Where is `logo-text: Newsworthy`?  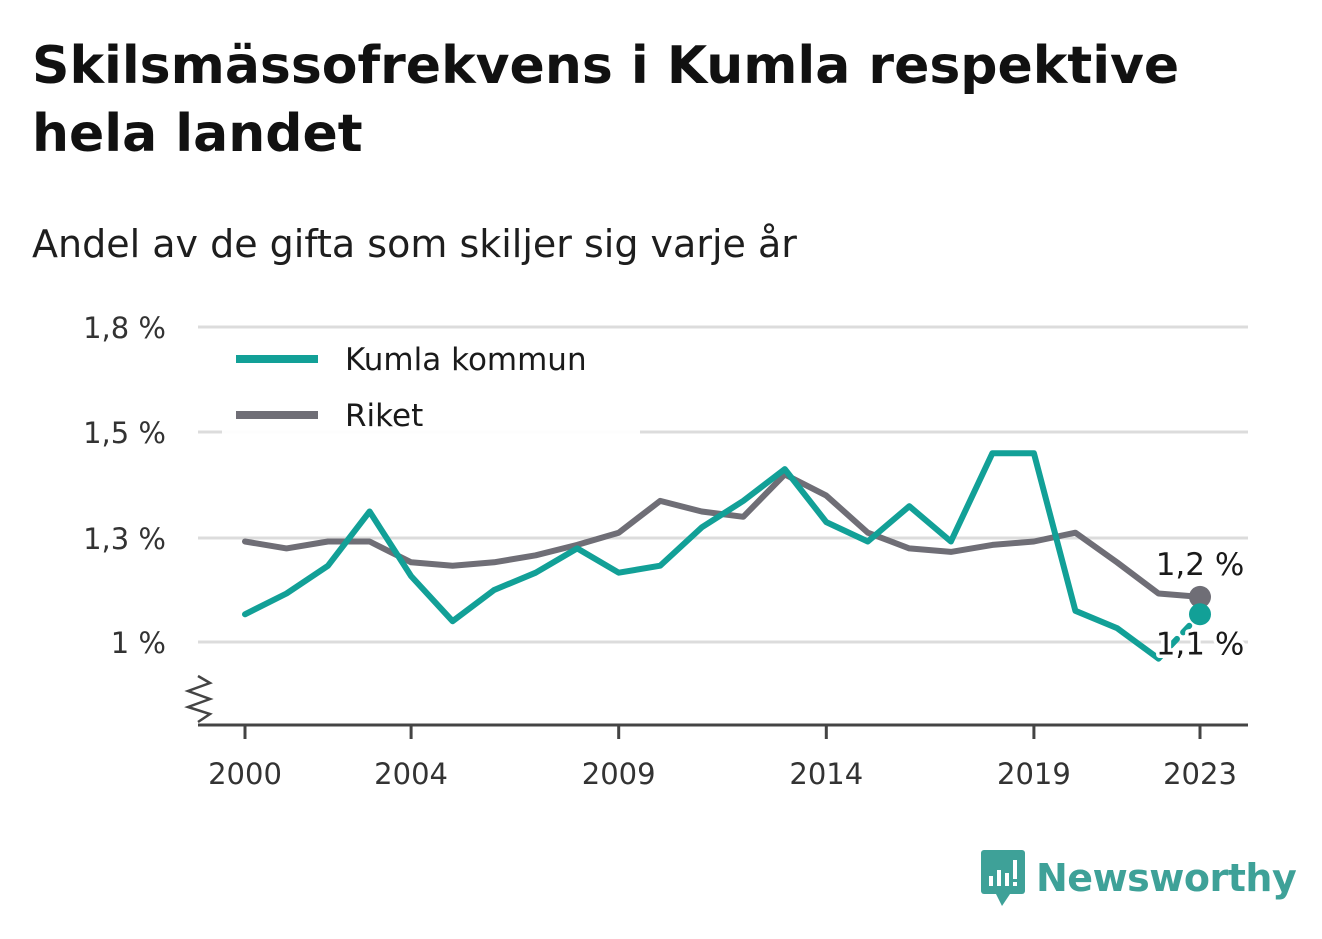
logo-text: Newsworthy is located at coordinates (1166, 878).